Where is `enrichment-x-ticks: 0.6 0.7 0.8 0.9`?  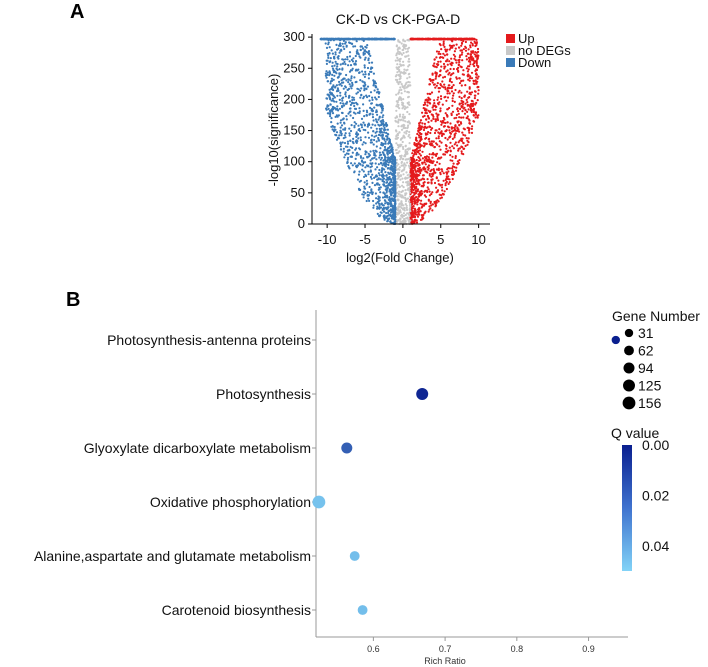
enrichment-x-ticks: 0.6 0.7 0.8 0.9 is located at coordinates (481, 645).